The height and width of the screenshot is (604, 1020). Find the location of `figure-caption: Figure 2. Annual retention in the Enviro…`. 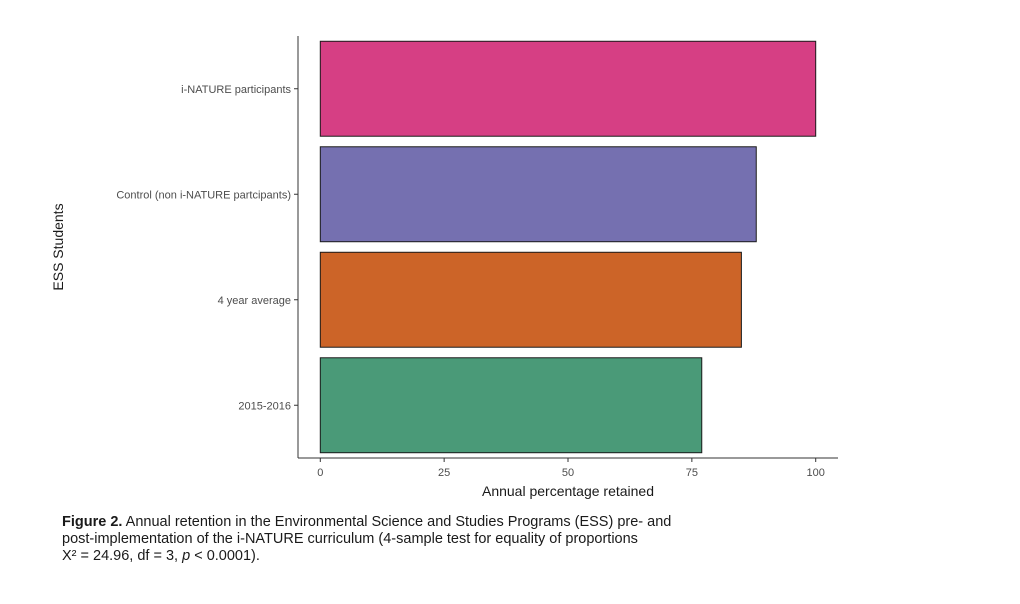

figure-caption: Figure 2. Annual retention in the Enviro… is located at coordinates (452, 539).